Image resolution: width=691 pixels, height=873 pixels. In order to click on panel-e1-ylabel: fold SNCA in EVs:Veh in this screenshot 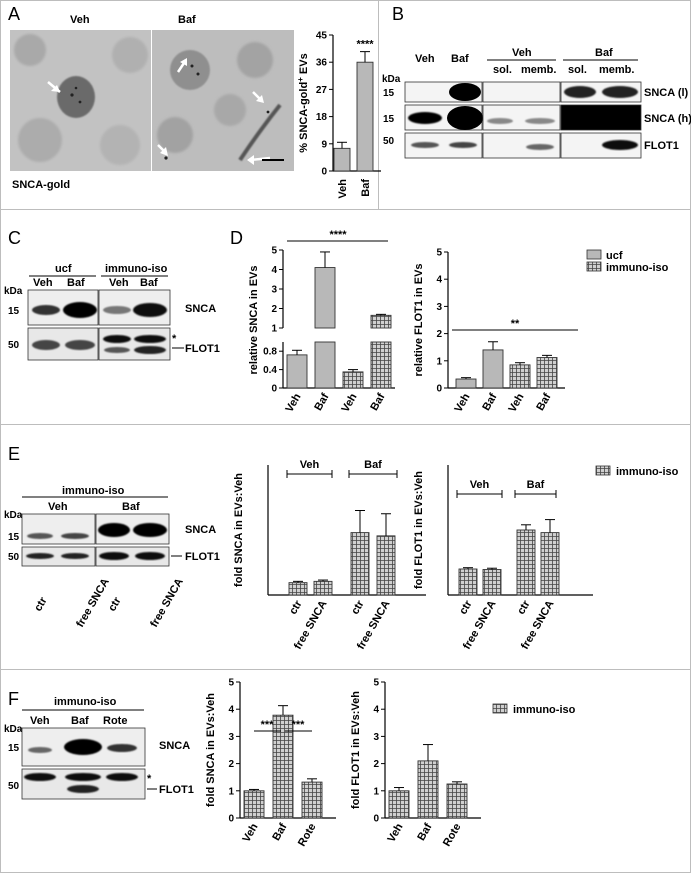, I will do `click(239, 530)`.